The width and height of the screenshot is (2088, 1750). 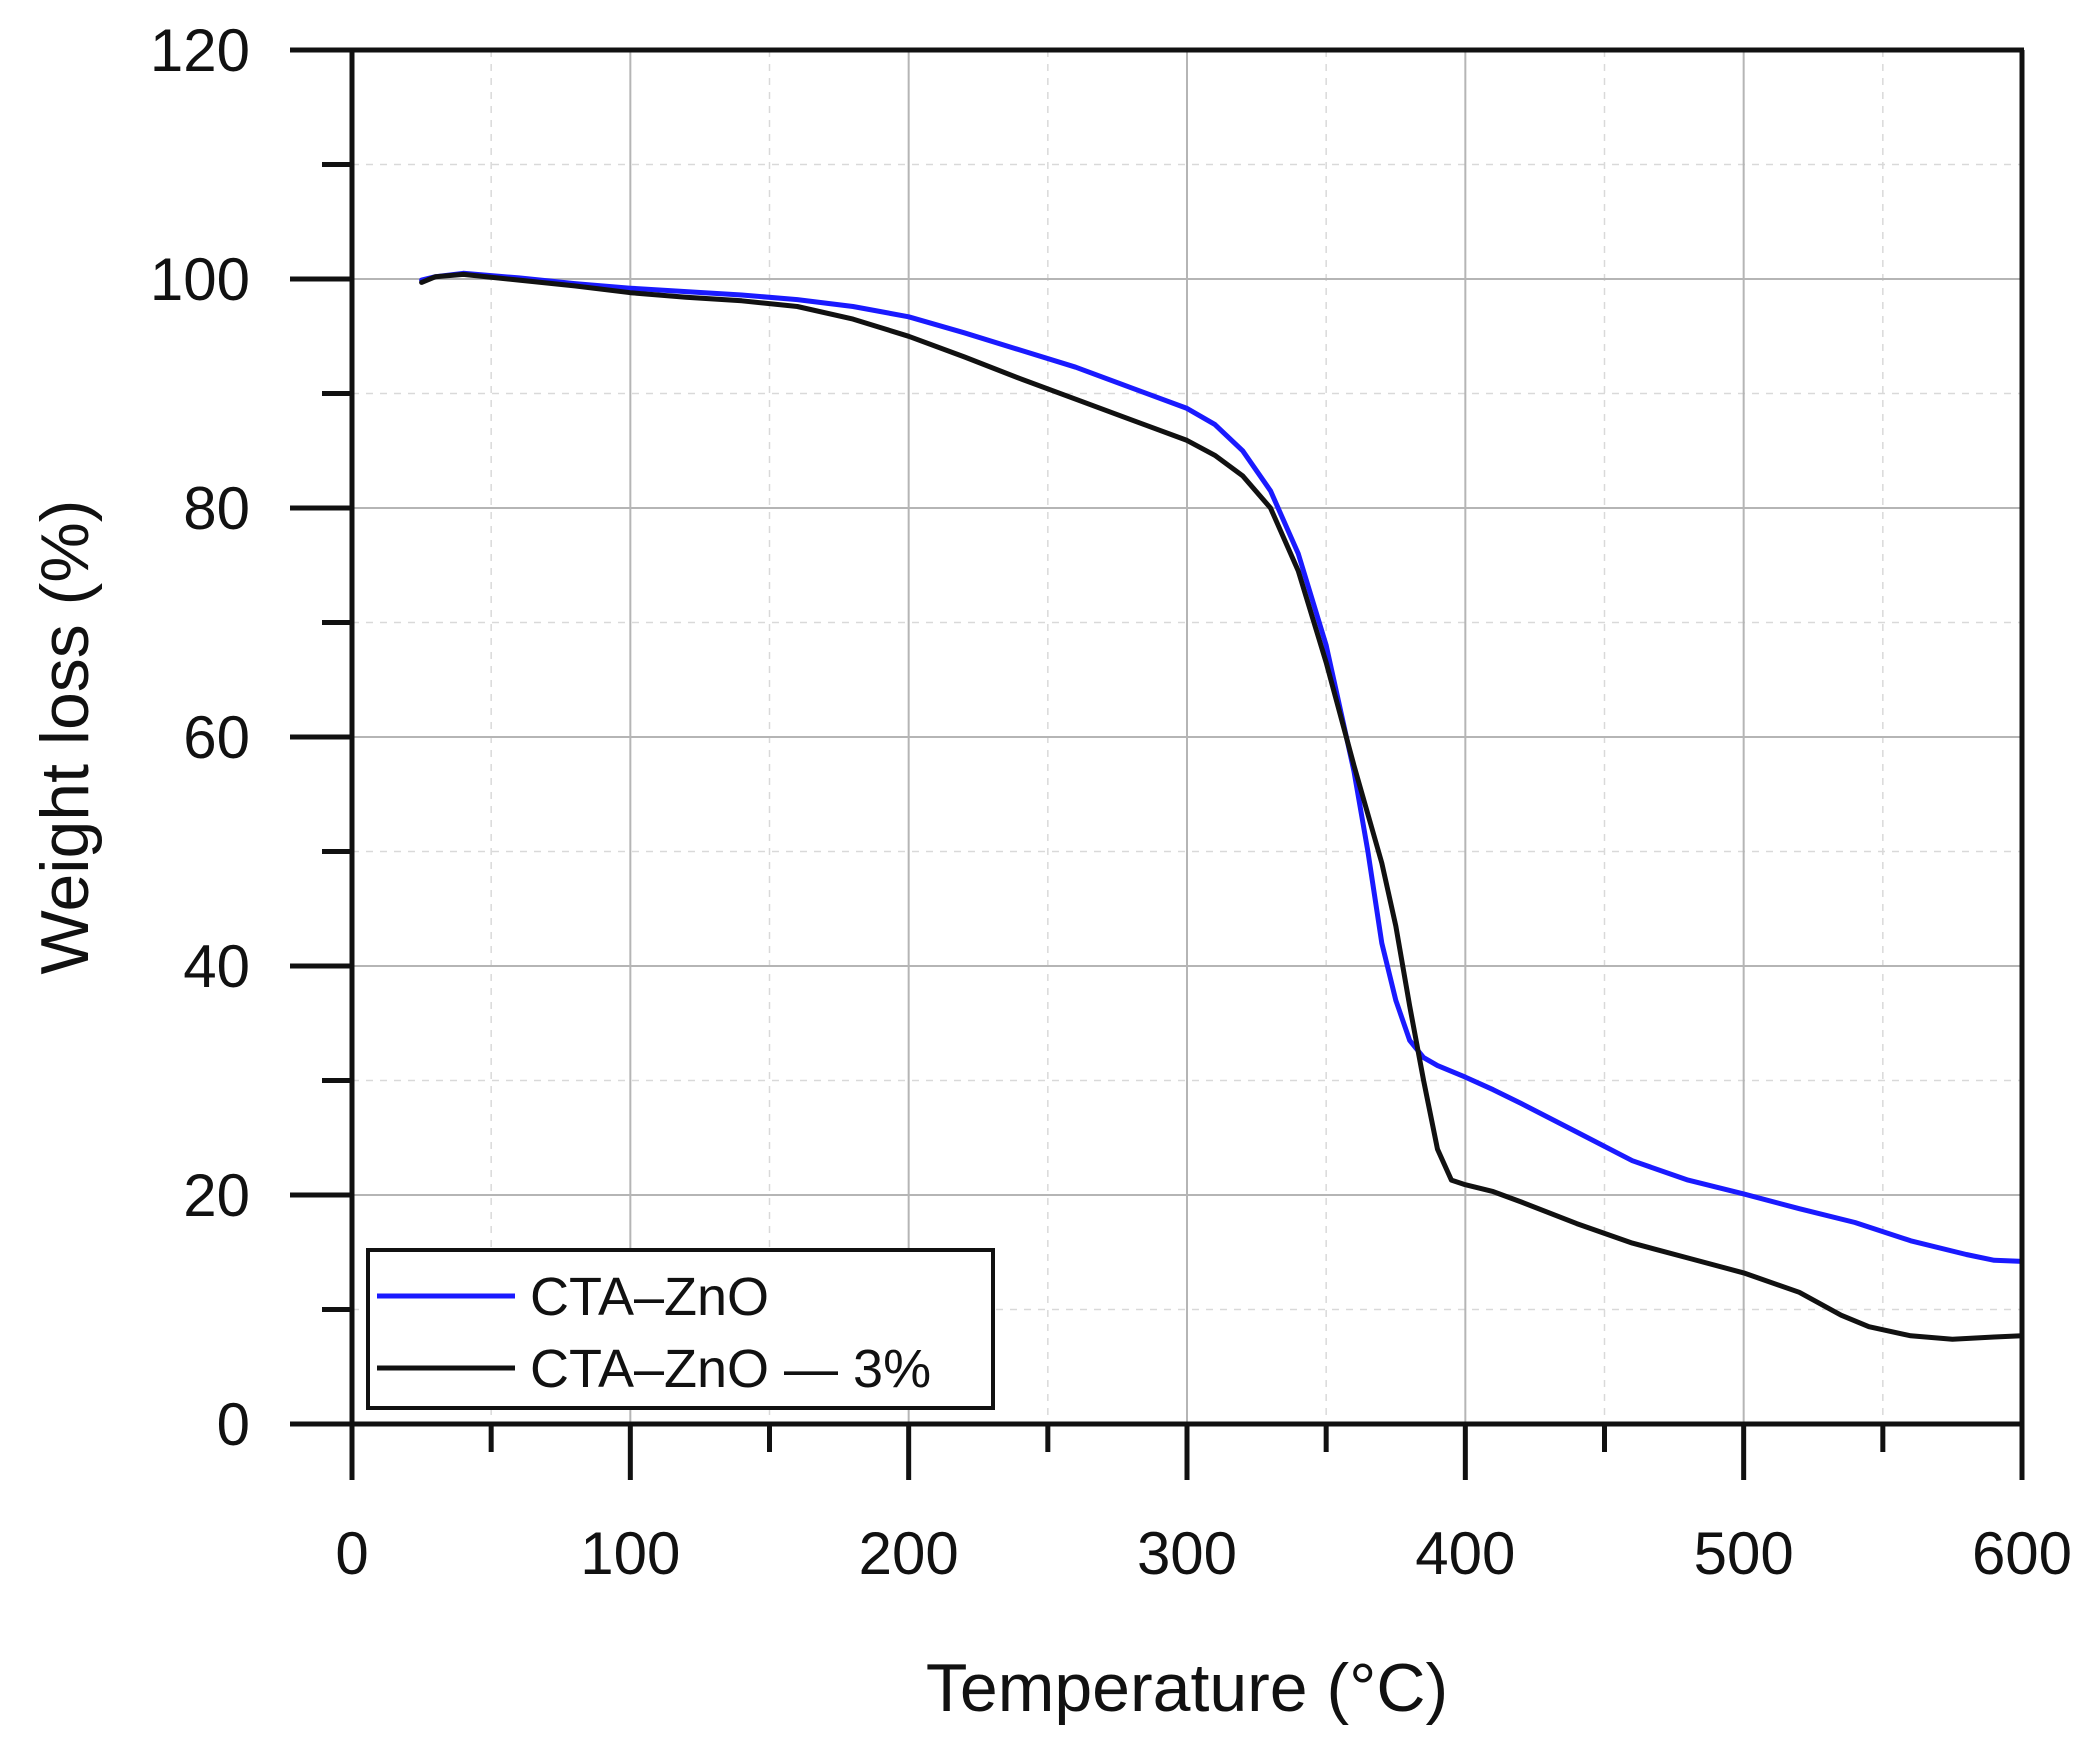 I want to click on legend-label-cta-zno-3pct: CTA–ZnO — 3%, so click(x=730, y=1369).